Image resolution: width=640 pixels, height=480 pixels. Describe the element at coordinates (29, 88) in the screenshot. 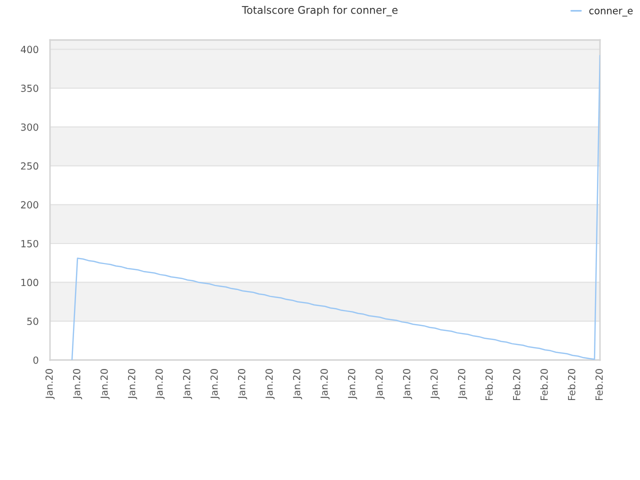

I see `y-tick-label: 350` at that location.